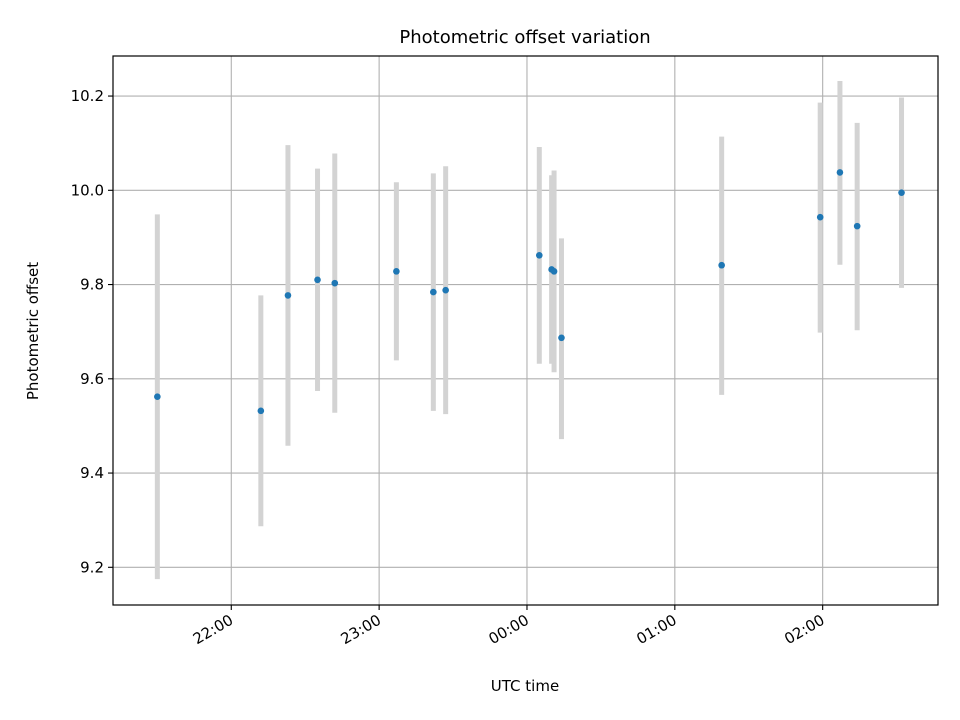 The width and height of the screenshot is (960, 720). Describe the element at coordinates (92, 285) in the screenshot. I see `y-tick-label: 9.8` at that location.